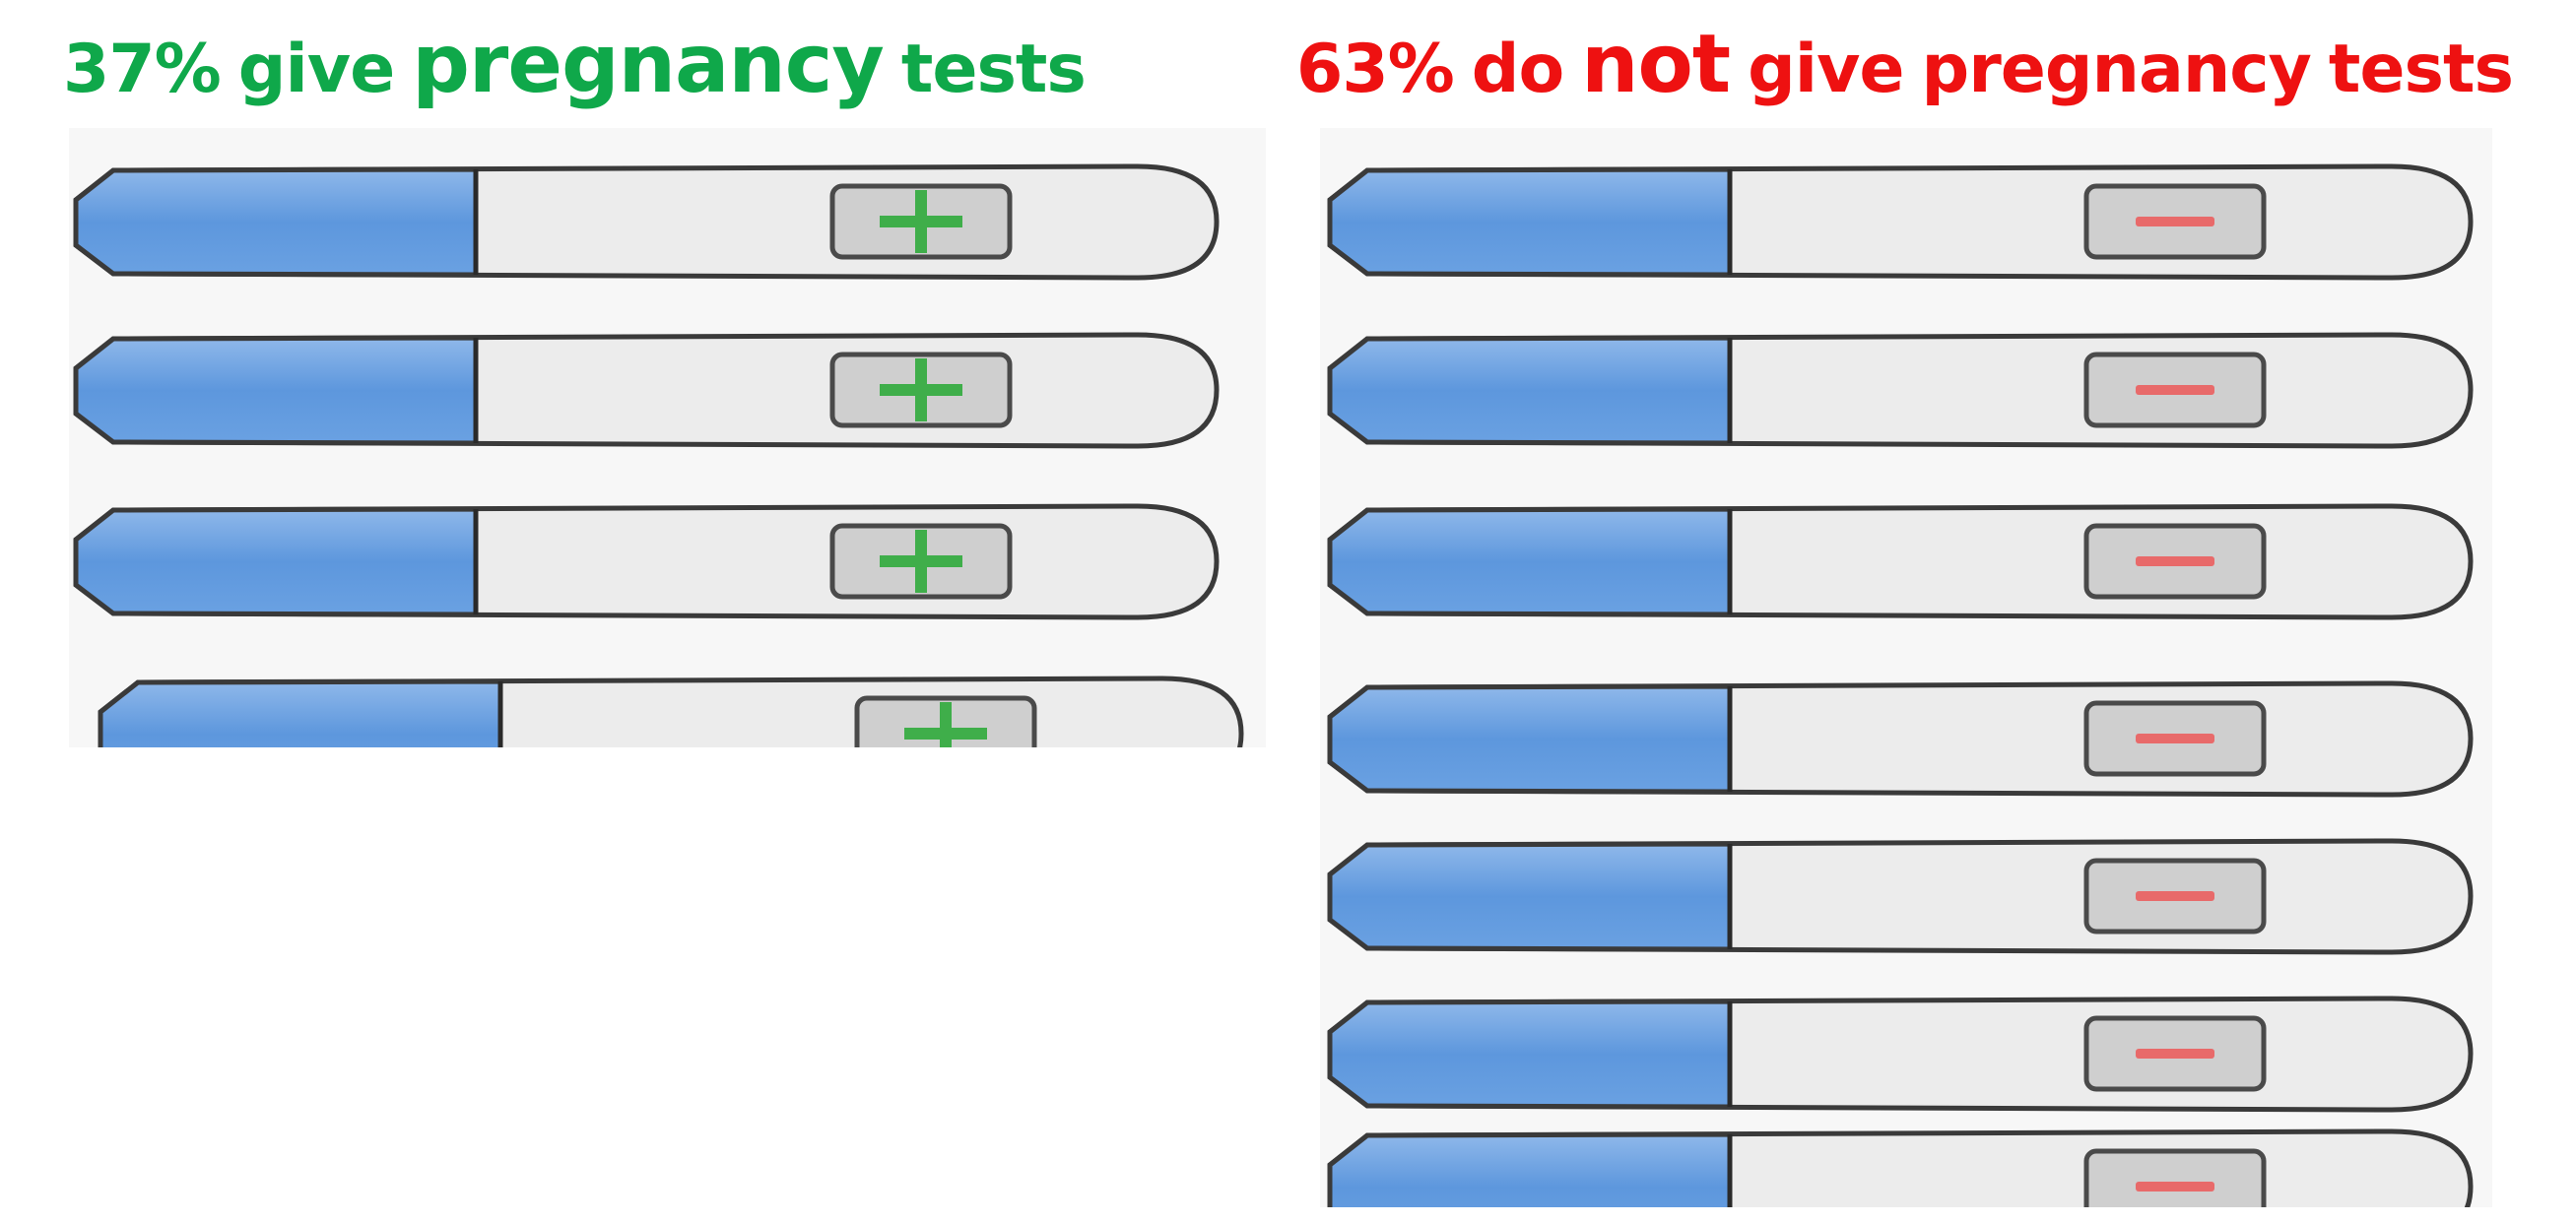  Describe the element at coordinates (1656, 64) in the screenshot. I see `title-word: not` at that location.